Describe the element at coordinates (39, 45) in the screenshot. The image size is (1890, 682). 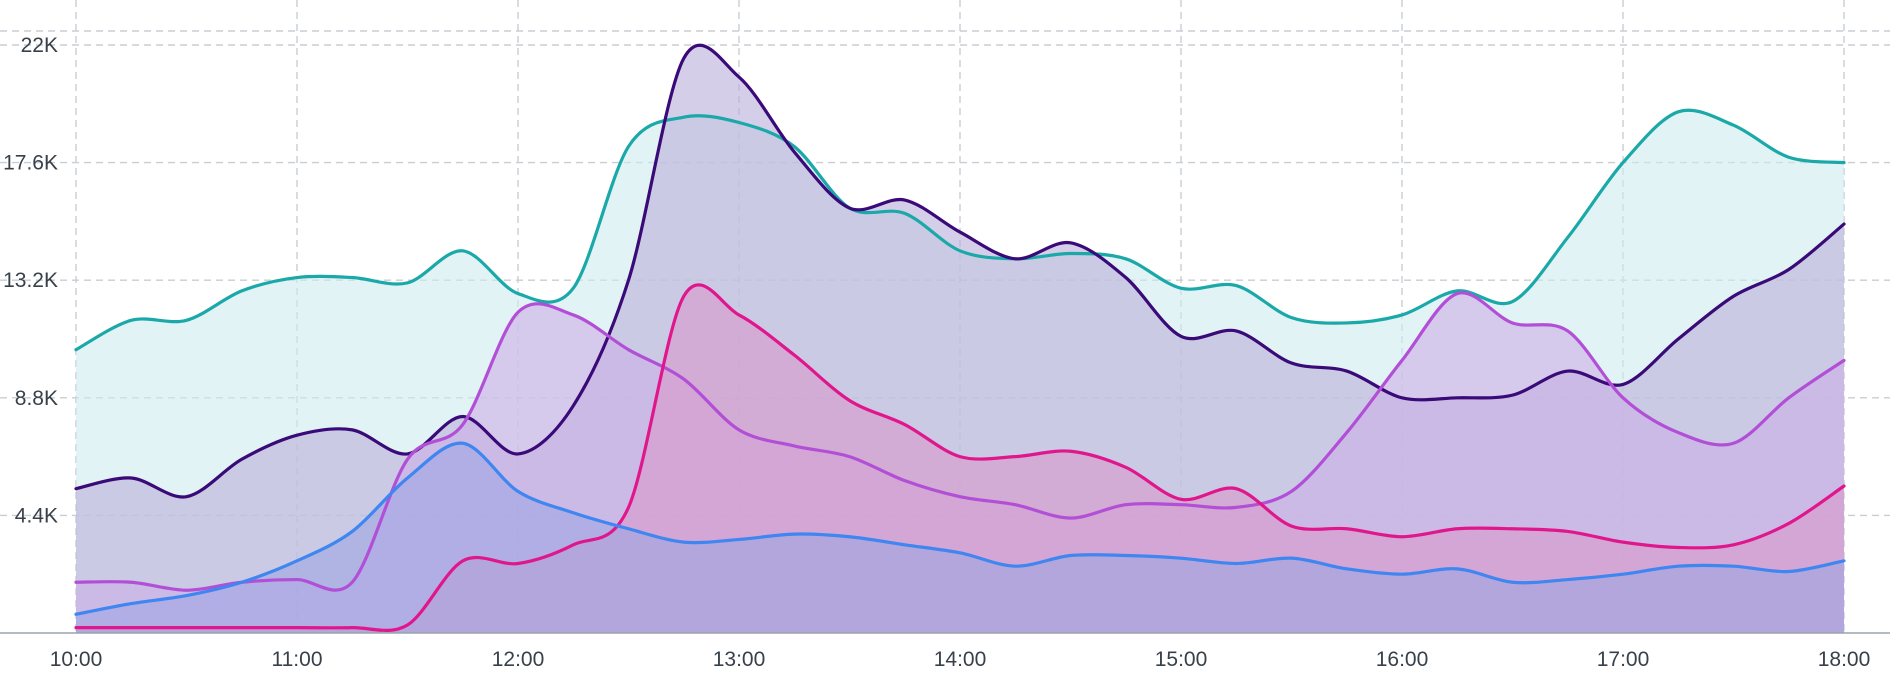
I see `y-tick-label: 22K` at that location.